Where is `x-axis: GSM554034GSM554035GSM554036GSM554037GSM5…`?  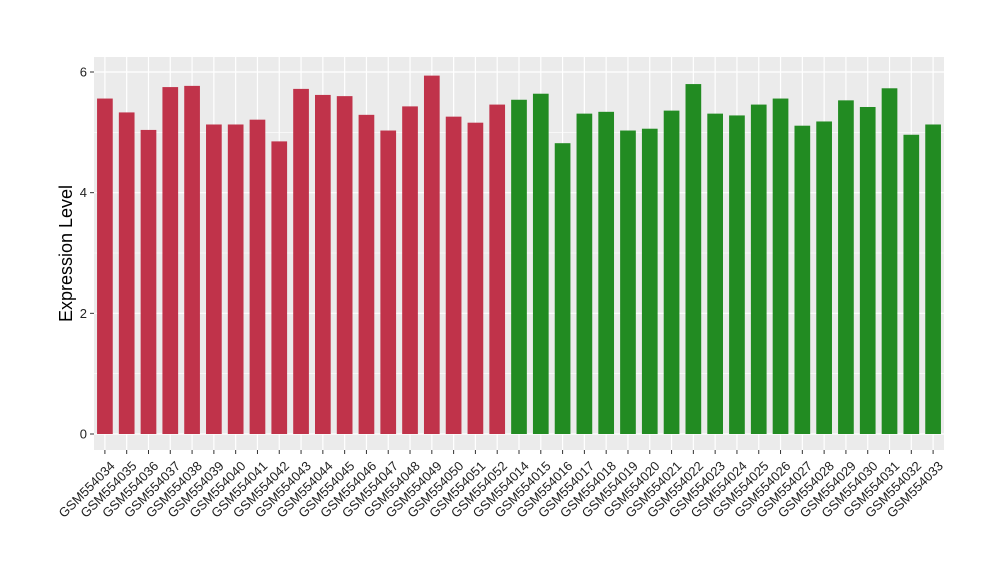 x-axis: GSM554034GSM554035GSM554036GSM554037GSM5… is located at coordinates (501, 485).